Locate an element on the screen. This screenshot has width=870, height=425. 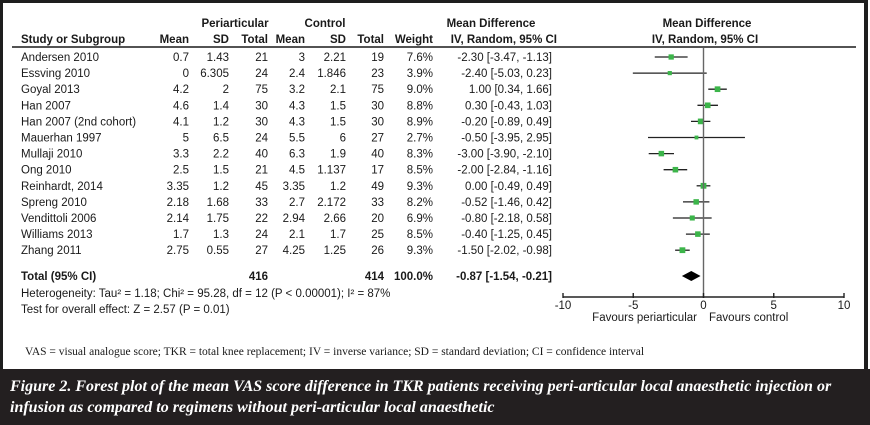
cell-c-mean: 6.3 is located at coordinates (297, 155).